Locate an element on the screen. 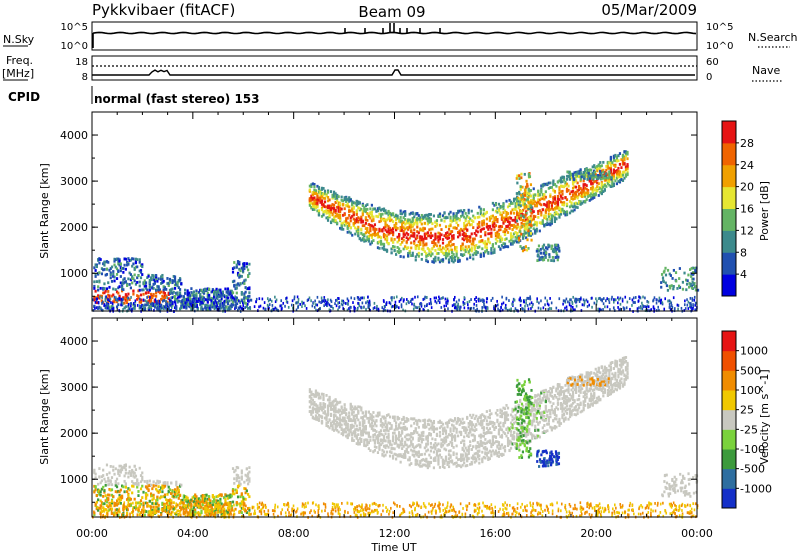 The height and width of the screenshot is (554, 800). y-tick-label: 3000 is located at coordinates (74, 181).